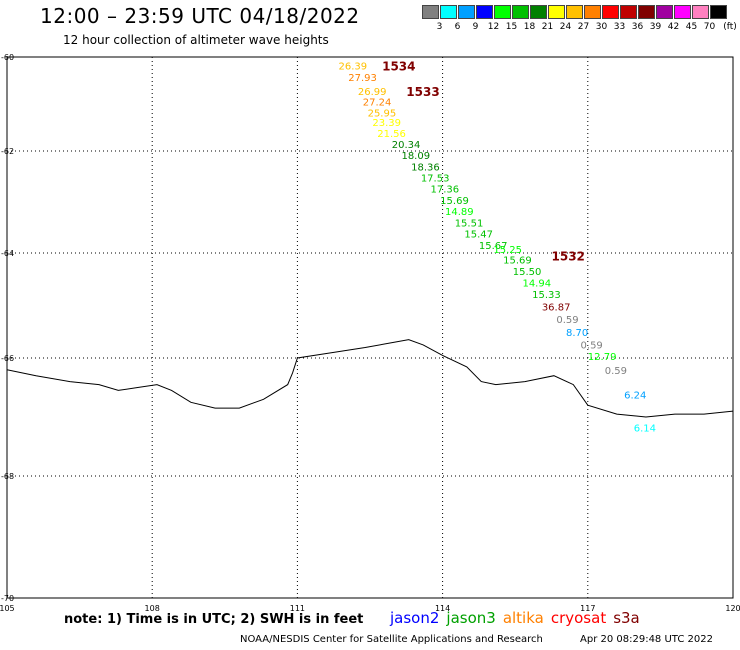 Image resolution: width=740 pixels, height=650 pixels. Describe the element at coordinates (635, 396) in the screenshot. I see `wave-height-value: 6.24` at that location.